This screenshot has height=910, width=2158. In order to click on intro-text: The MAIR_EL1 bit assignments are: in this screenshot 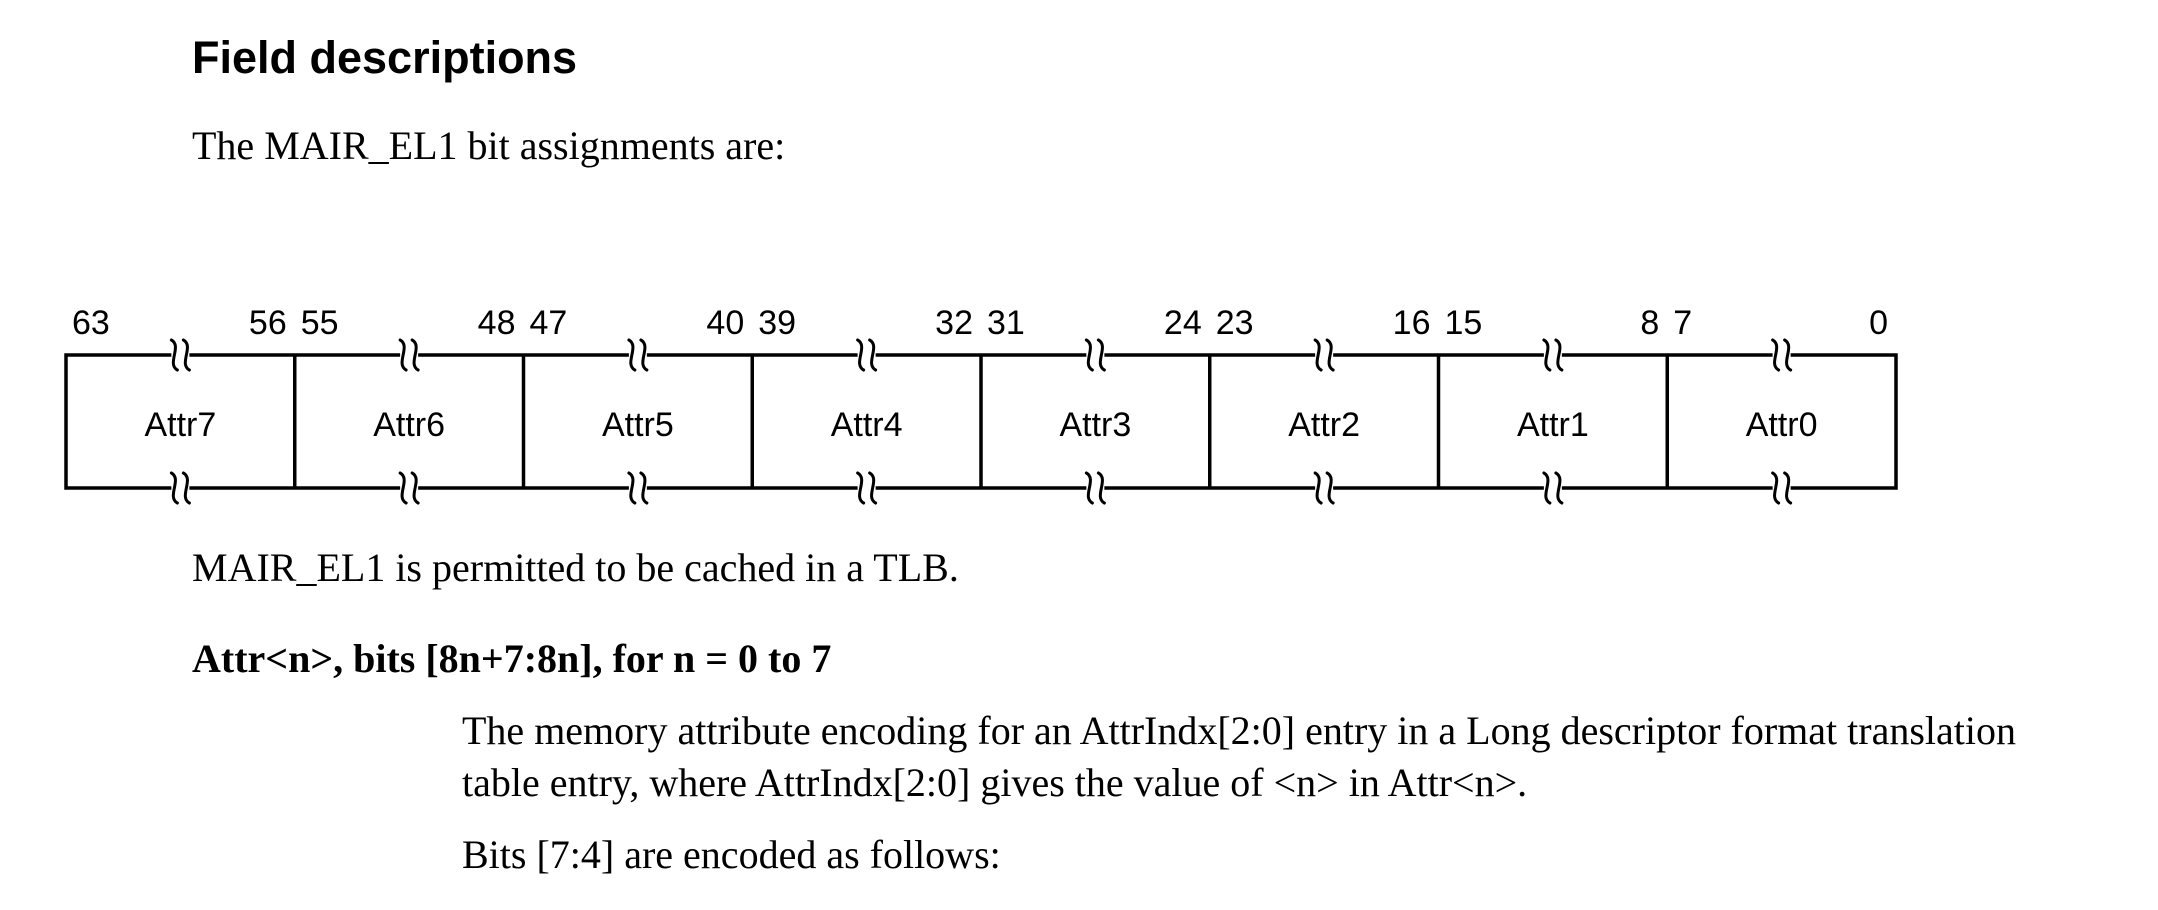, I will do `click(489, 145)`.